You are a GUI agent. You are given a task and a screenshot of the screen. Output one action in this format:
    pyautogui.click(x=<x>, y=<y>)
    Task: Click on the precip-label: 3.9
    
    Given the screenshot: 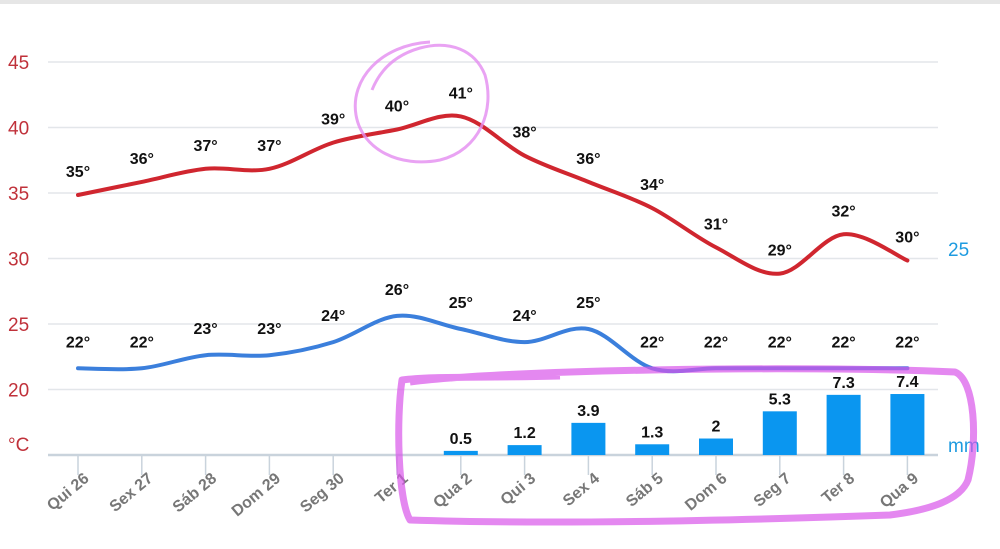 What is the action you would take?
    pyautogui.click(x=588, y=411)
    